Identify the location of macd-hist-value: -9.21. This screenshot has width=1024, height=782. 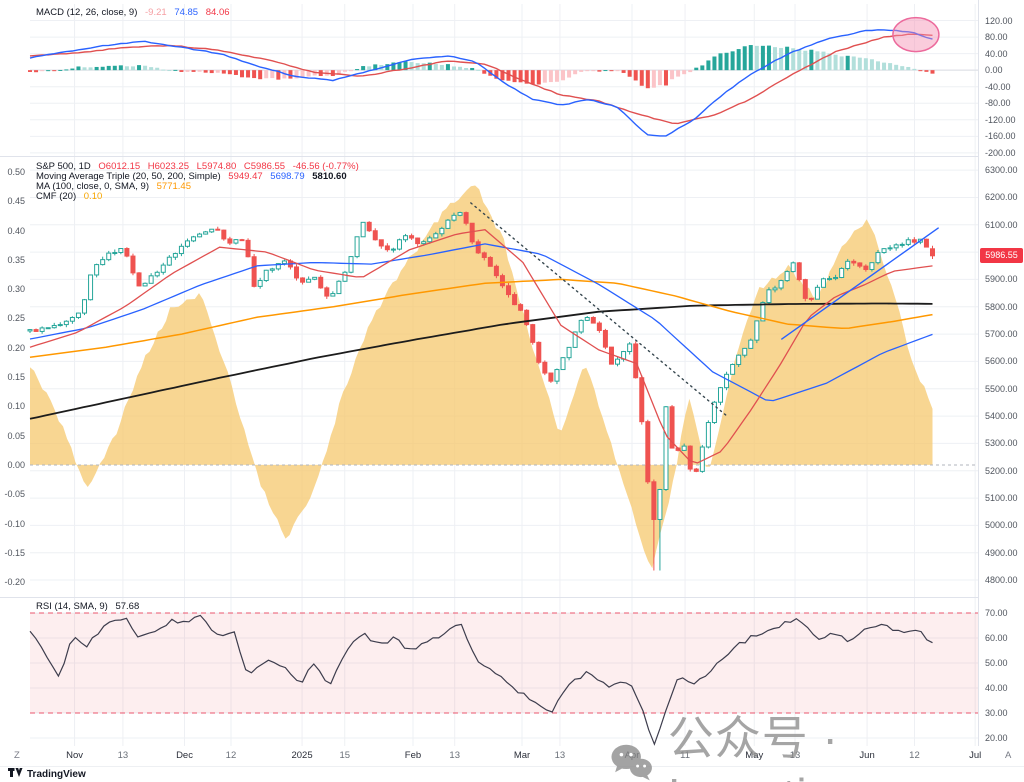
(156, 12).